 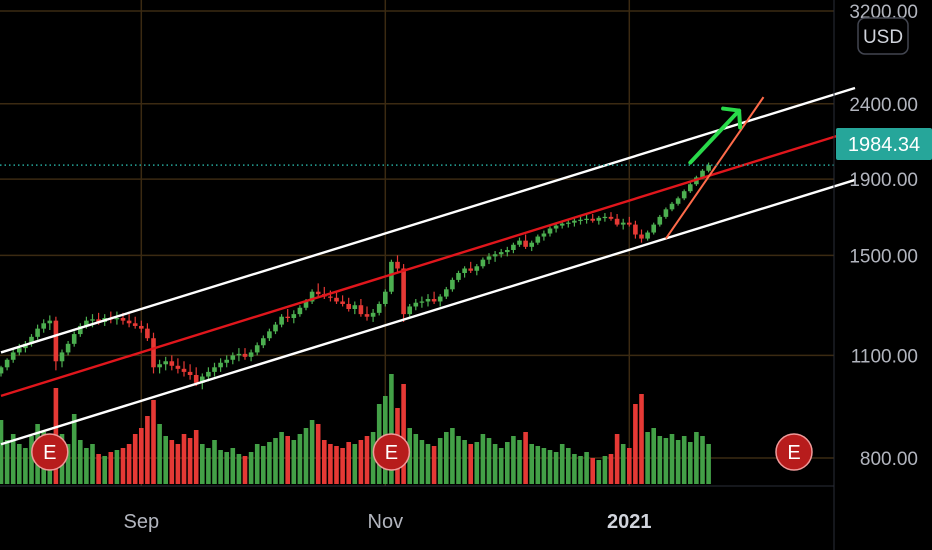 I want to click on arrow-shaft, so click(x=715, y=136).